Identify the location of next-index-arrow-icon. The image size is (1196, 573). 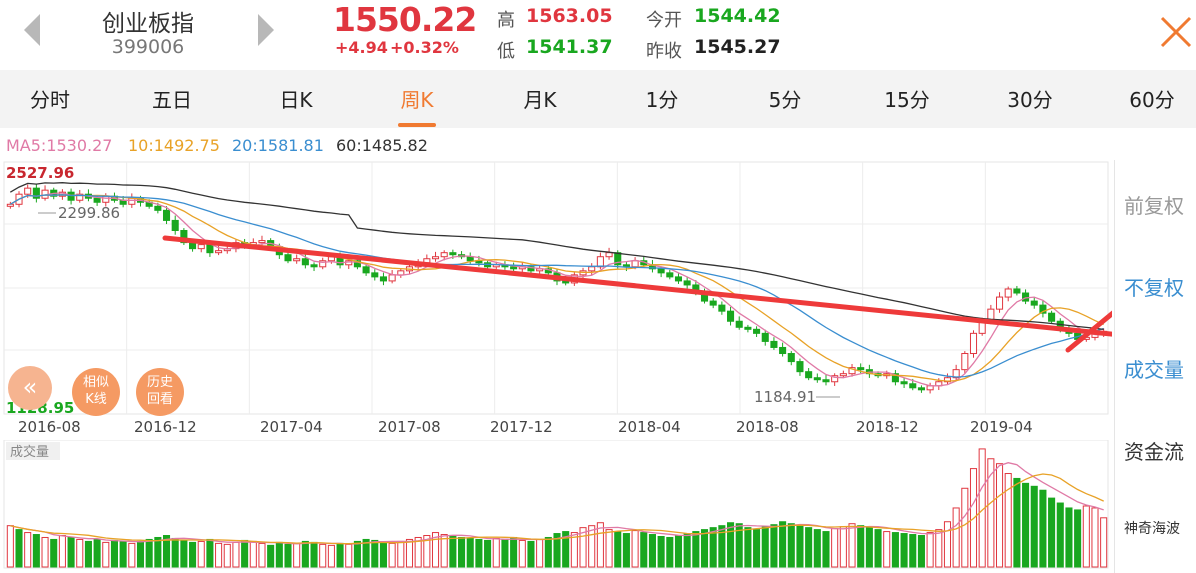
(266, 30).